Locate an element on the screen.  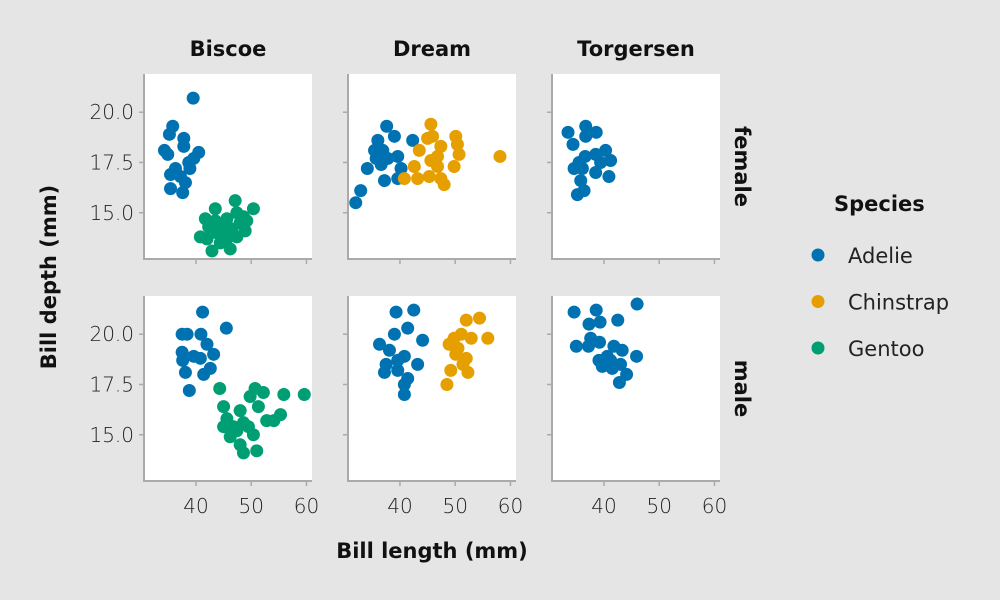
y-tick-label: 15.0 is located at coordinates (111, 213).